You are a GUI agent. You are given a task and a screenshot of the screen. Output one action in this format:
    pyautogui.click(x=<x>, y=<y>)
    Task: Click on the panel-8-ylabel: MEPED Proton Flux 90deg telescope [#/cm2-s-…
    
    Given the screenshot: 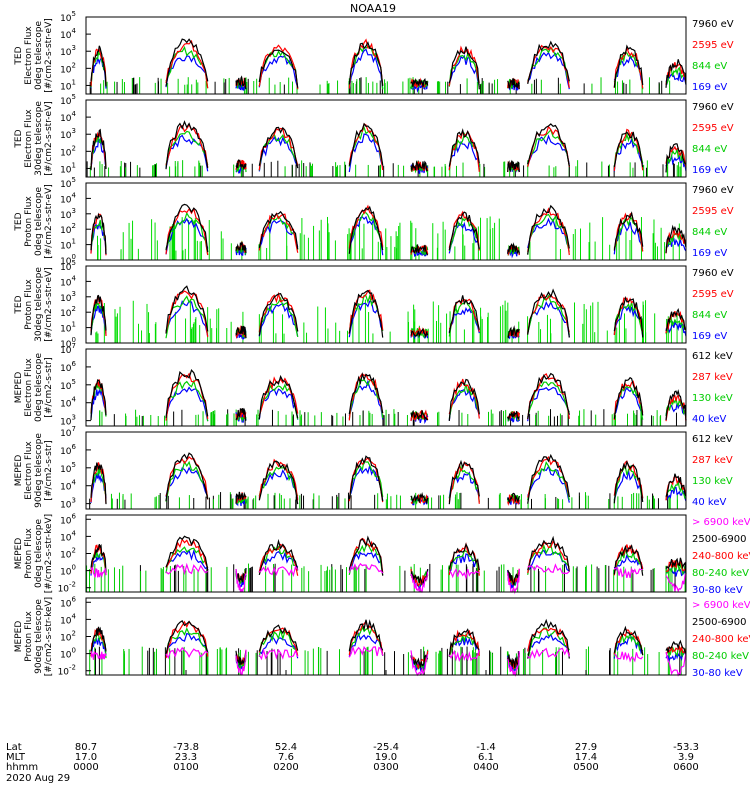 What is the action you would take?
    pyautogui.click(x=34, y=636)
    